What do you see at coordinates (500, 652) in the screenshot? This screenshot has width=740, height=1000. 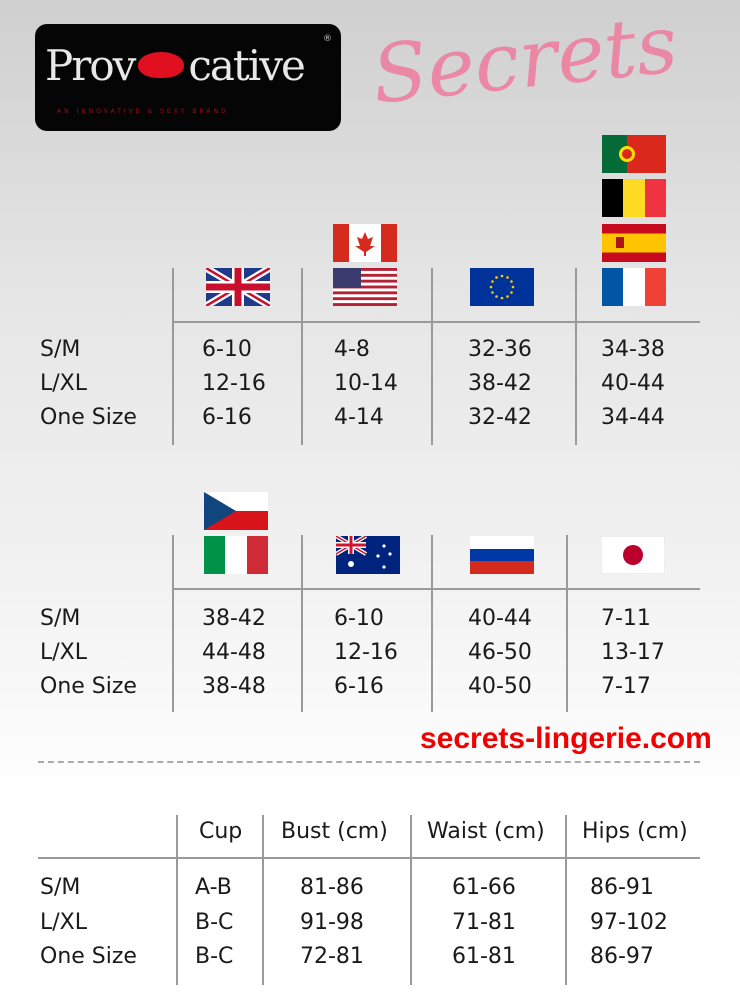 I see `size-value: 46-50` at bounding box center [500, 652].